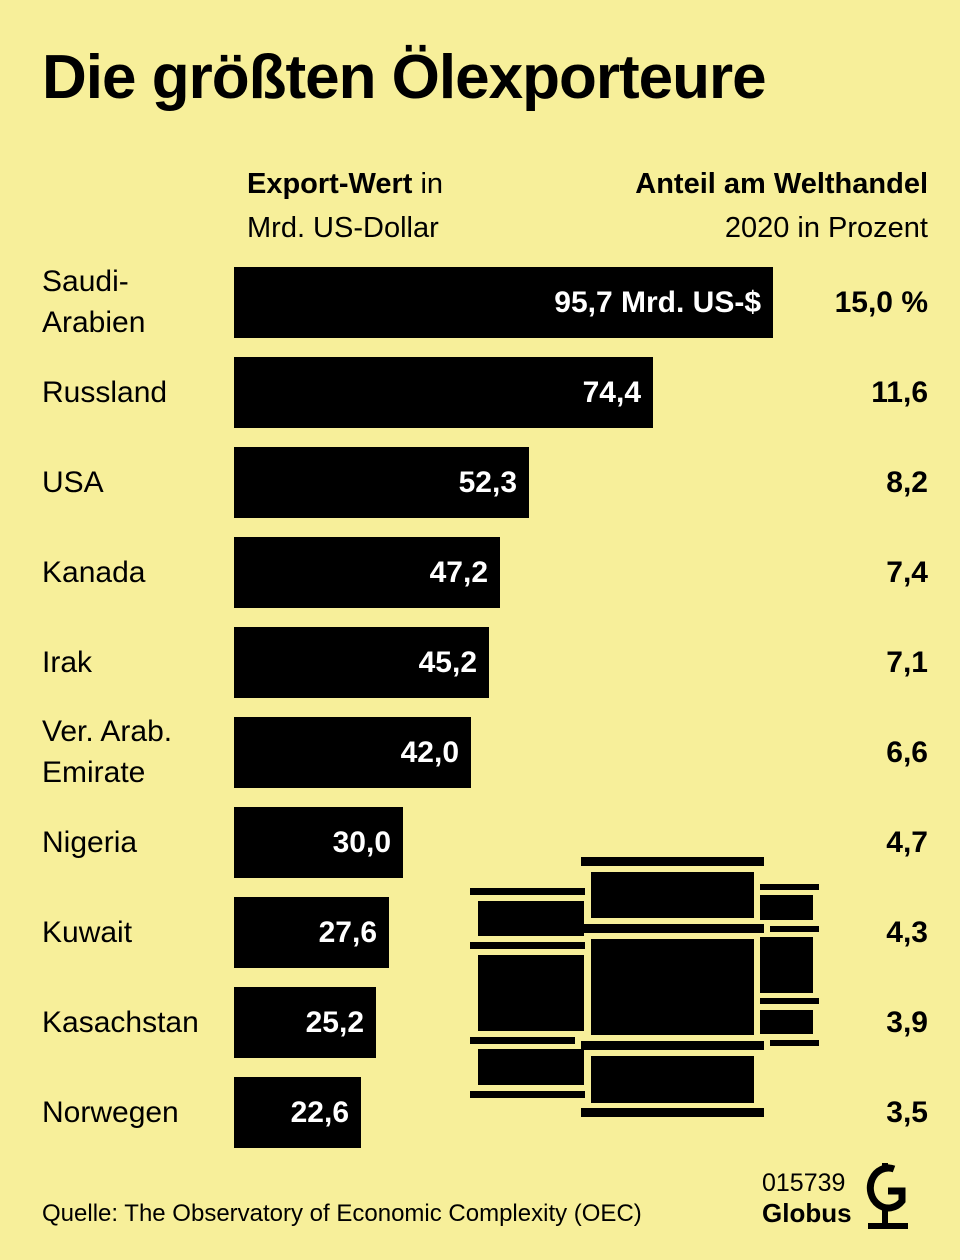  Describe the element at coordinates (887, 1196) in the screenshot. I see `globus-logo-icon` at that location.